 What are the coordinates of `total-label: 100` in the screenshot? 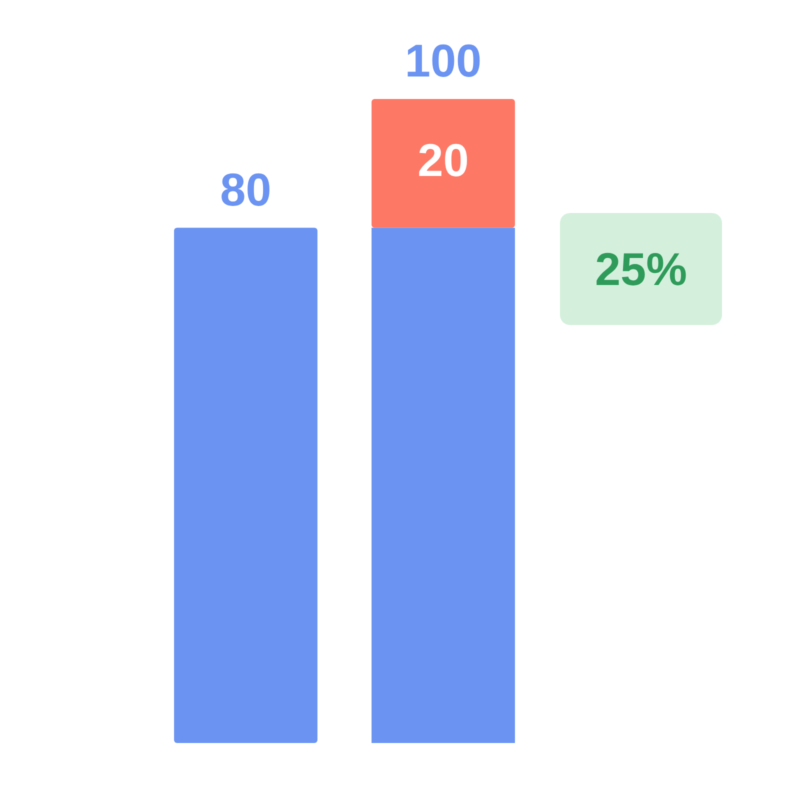 It's located at (443, 60).